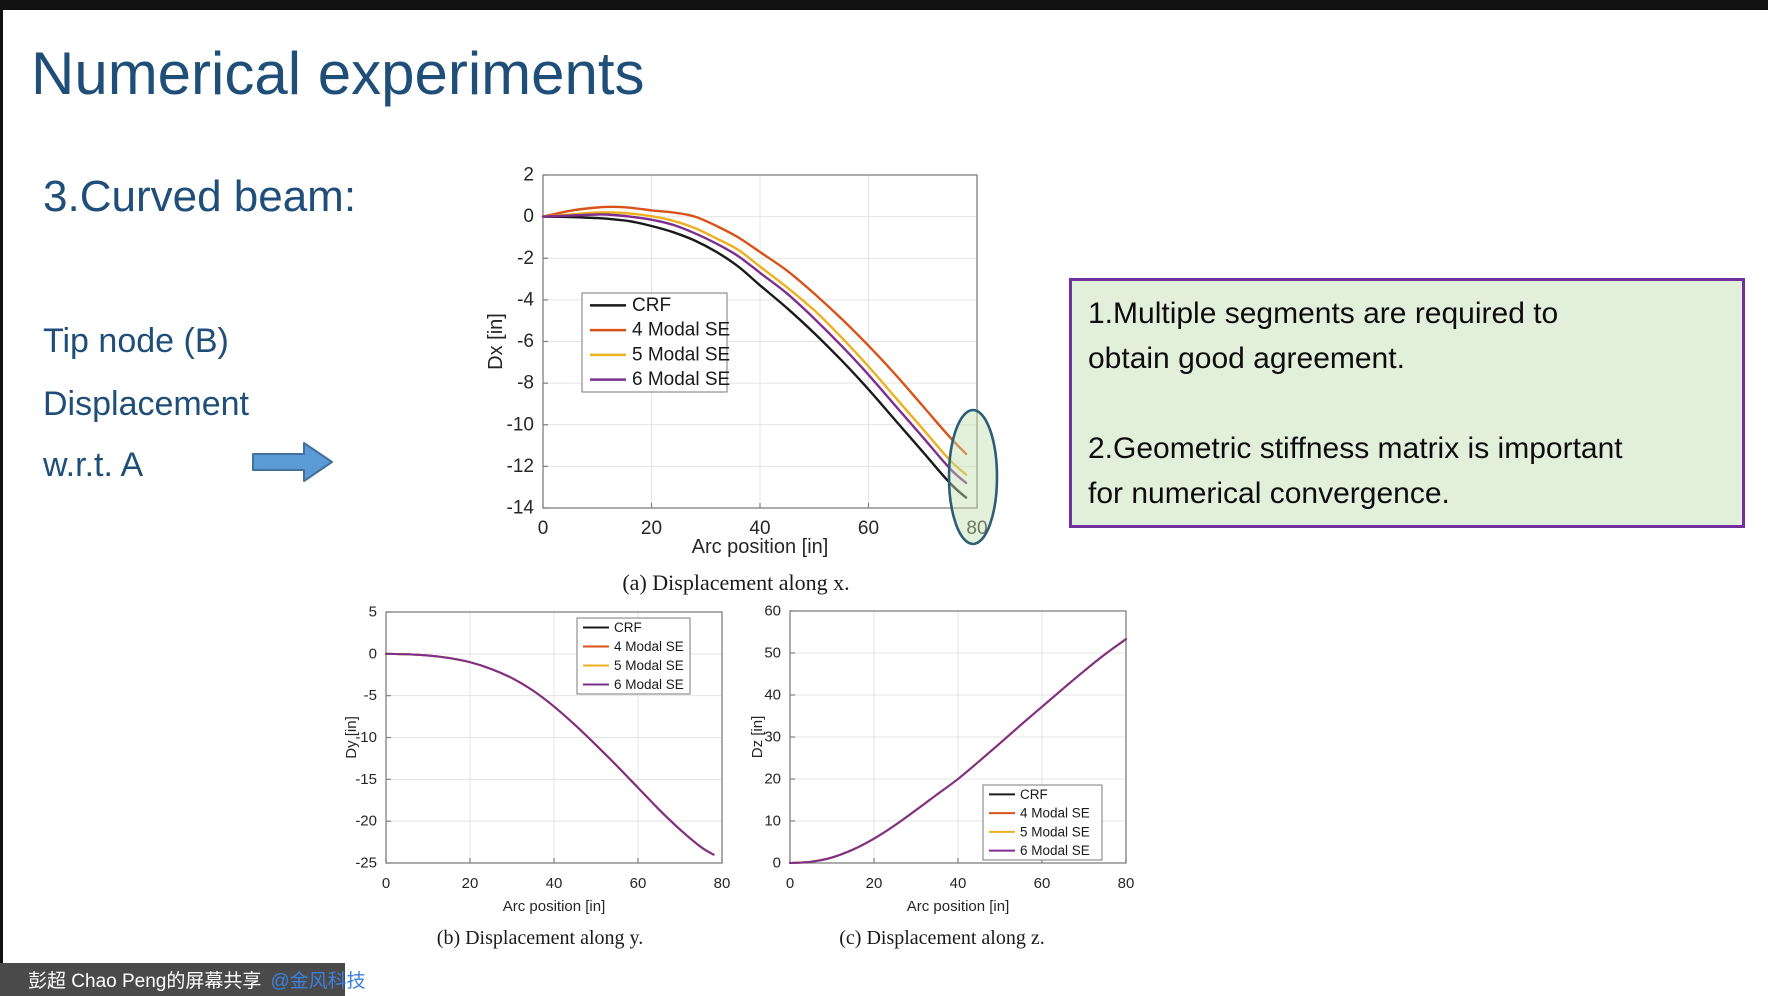  I want to click on side-text-wrt-a: w.r.t. A, so click(93, 465).